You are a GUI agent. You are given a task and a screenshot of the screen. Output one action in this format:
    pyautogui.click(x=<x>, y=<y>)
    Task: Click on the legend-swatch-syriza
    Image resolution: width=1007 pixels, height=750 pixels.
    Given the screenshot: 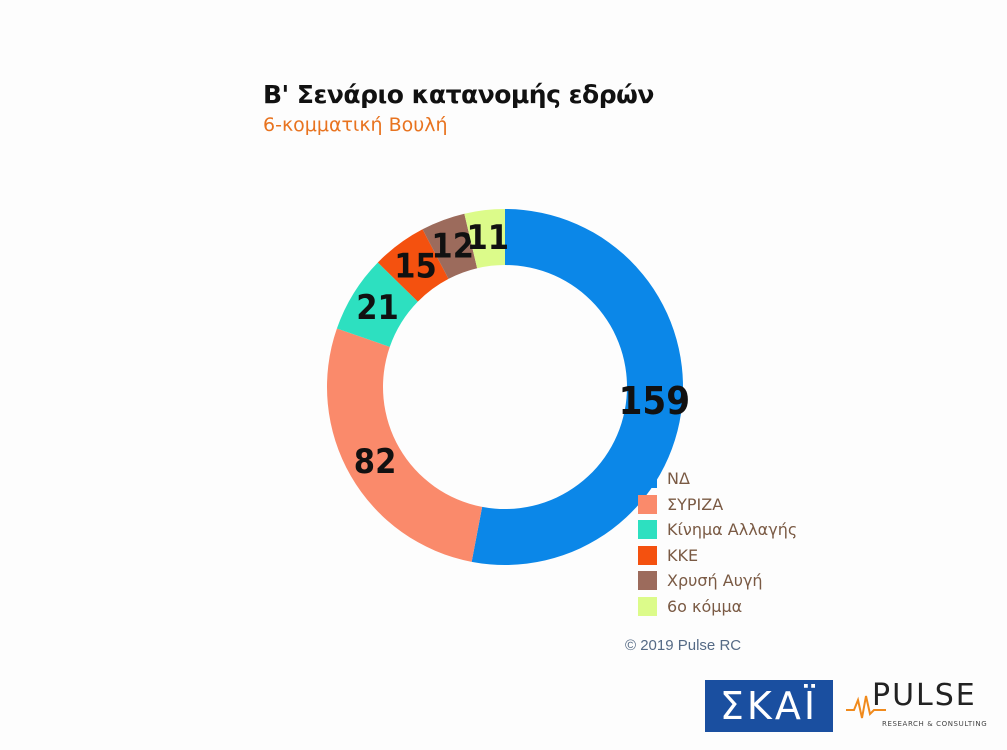 What is the action you would take?
    pyautogui.click(x=647, y=504)
    